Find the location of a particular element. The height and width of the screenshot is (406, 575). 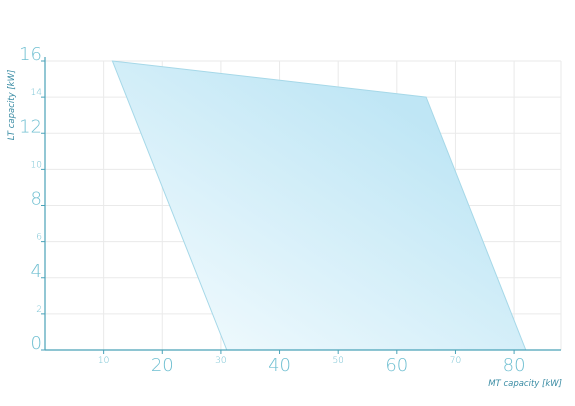

y-tick-label-10: 10 is located at coordinates (36, 165).